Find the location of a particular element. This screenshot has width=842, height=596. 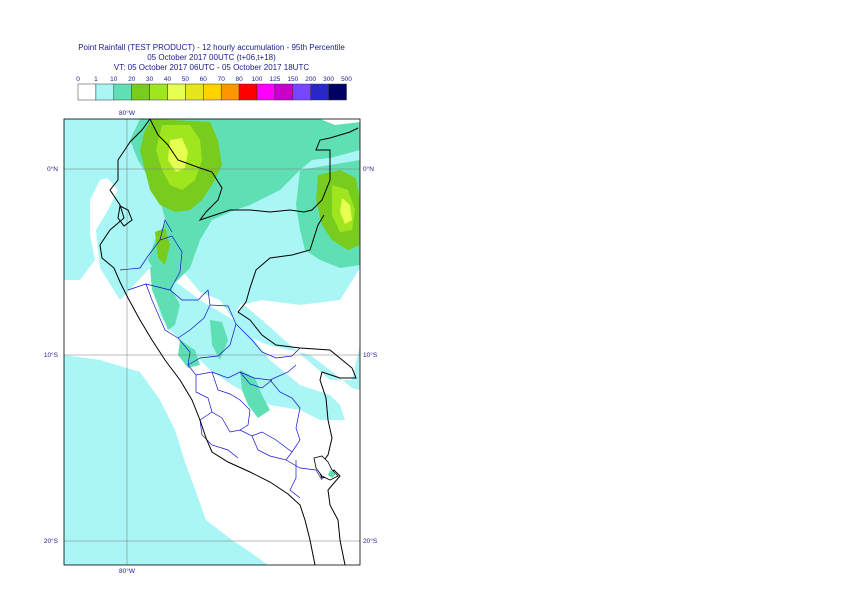

lat-label-right-0: 0°N is located at coordinates (368, 169).